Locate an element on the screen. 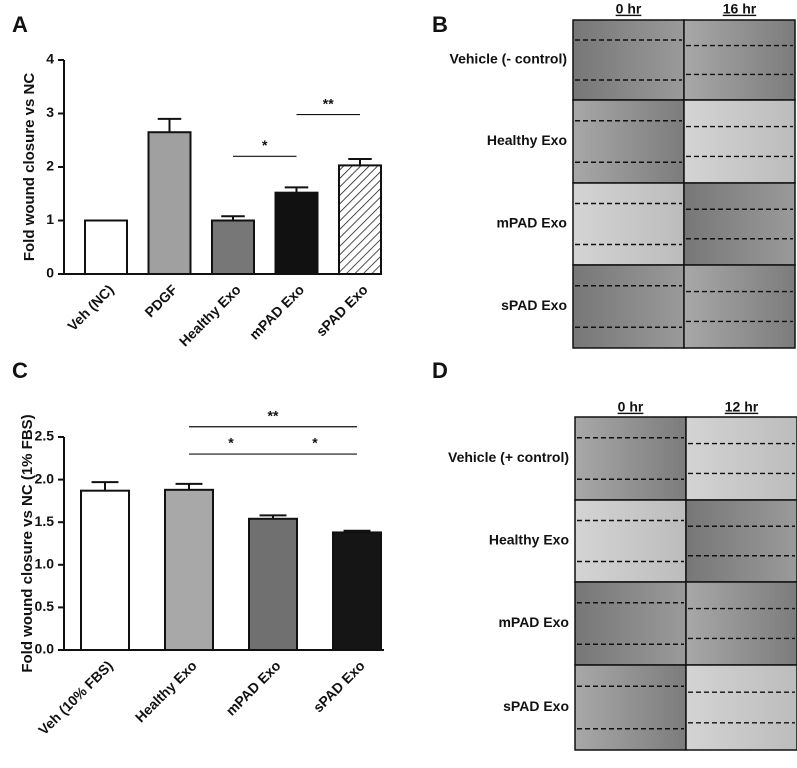 The height and width of the screenshot is (768, 797). panel-label: C is located at coordinates (20, 370).